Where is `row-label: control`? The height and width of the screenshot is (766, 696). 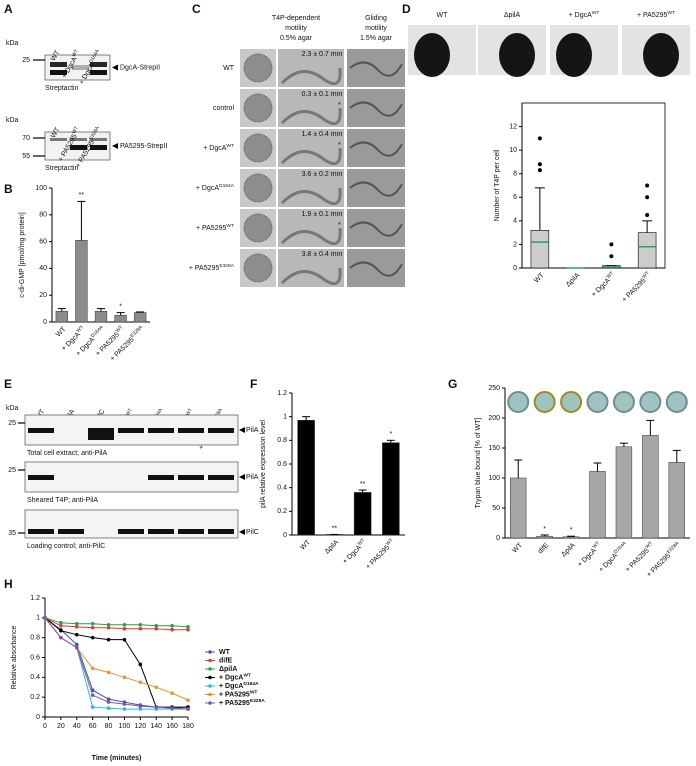
row-label: control is located at coordinates (223, 108).